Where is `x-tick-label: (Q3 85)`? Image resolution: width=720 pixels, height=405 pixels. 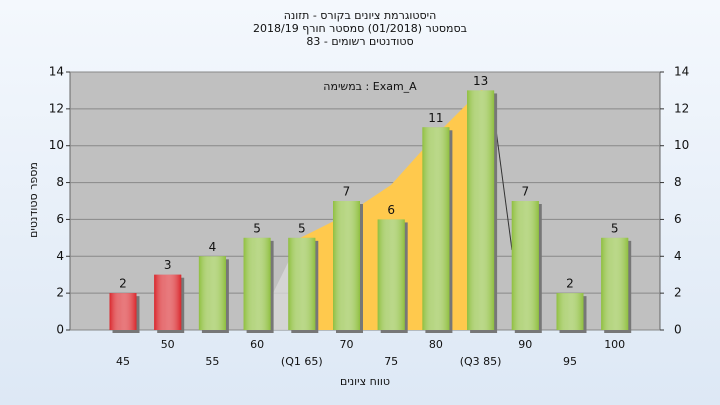 x-tick-label: (Q3 85) is located at coordinates (481, 361).